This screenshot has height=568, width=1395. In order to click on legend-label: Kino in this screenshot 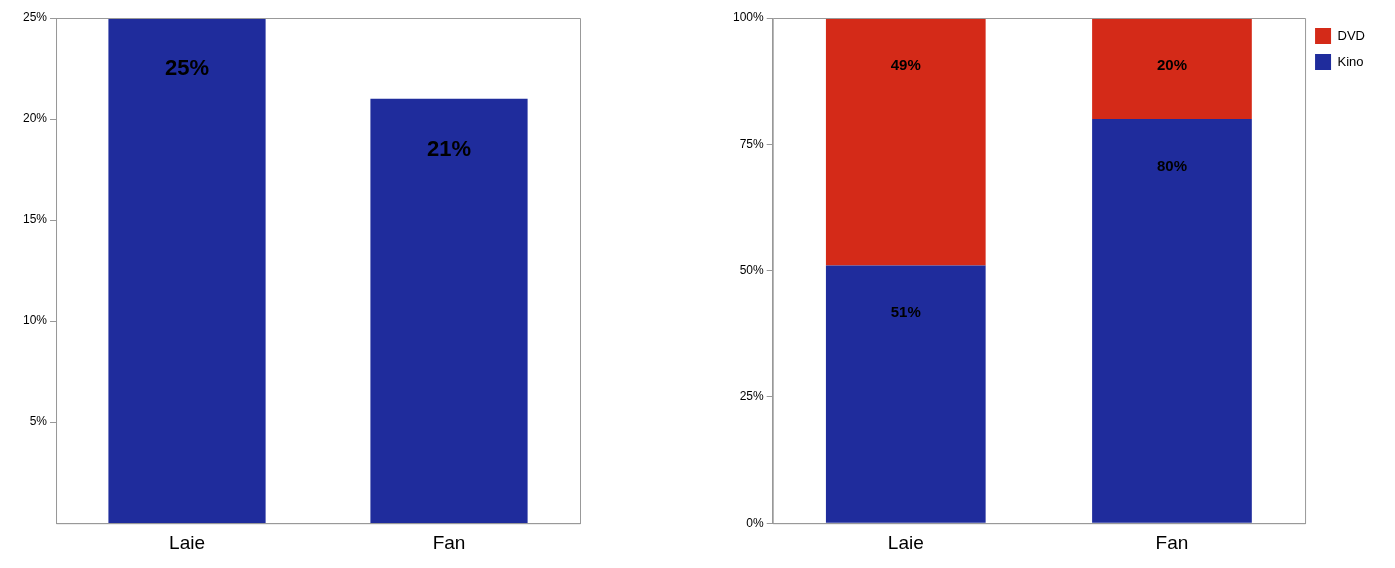, I will do `click(1350, 61)`.